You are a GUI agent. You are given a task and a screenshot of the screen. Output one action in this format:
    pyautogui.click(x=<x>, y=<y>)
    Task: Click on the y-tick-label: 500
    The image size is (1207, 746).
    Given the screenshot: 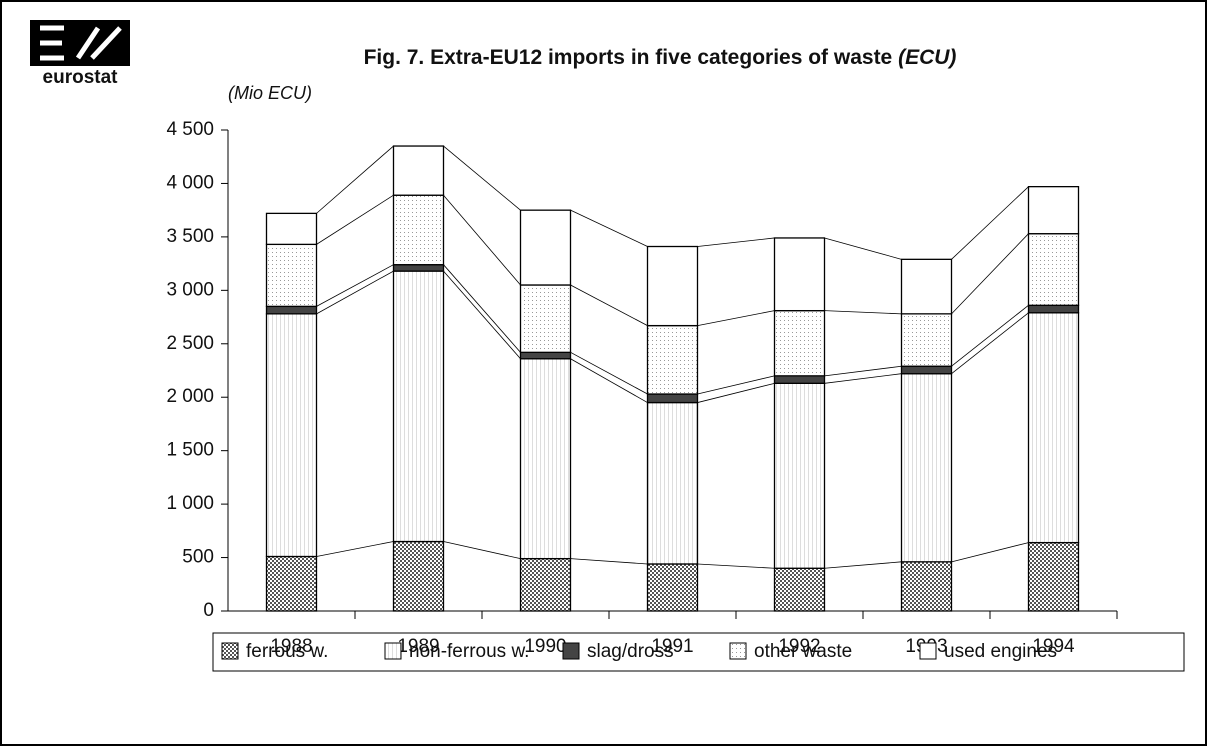 What is the action you would take?
    pyautogui.click(x=198, y=557)
    